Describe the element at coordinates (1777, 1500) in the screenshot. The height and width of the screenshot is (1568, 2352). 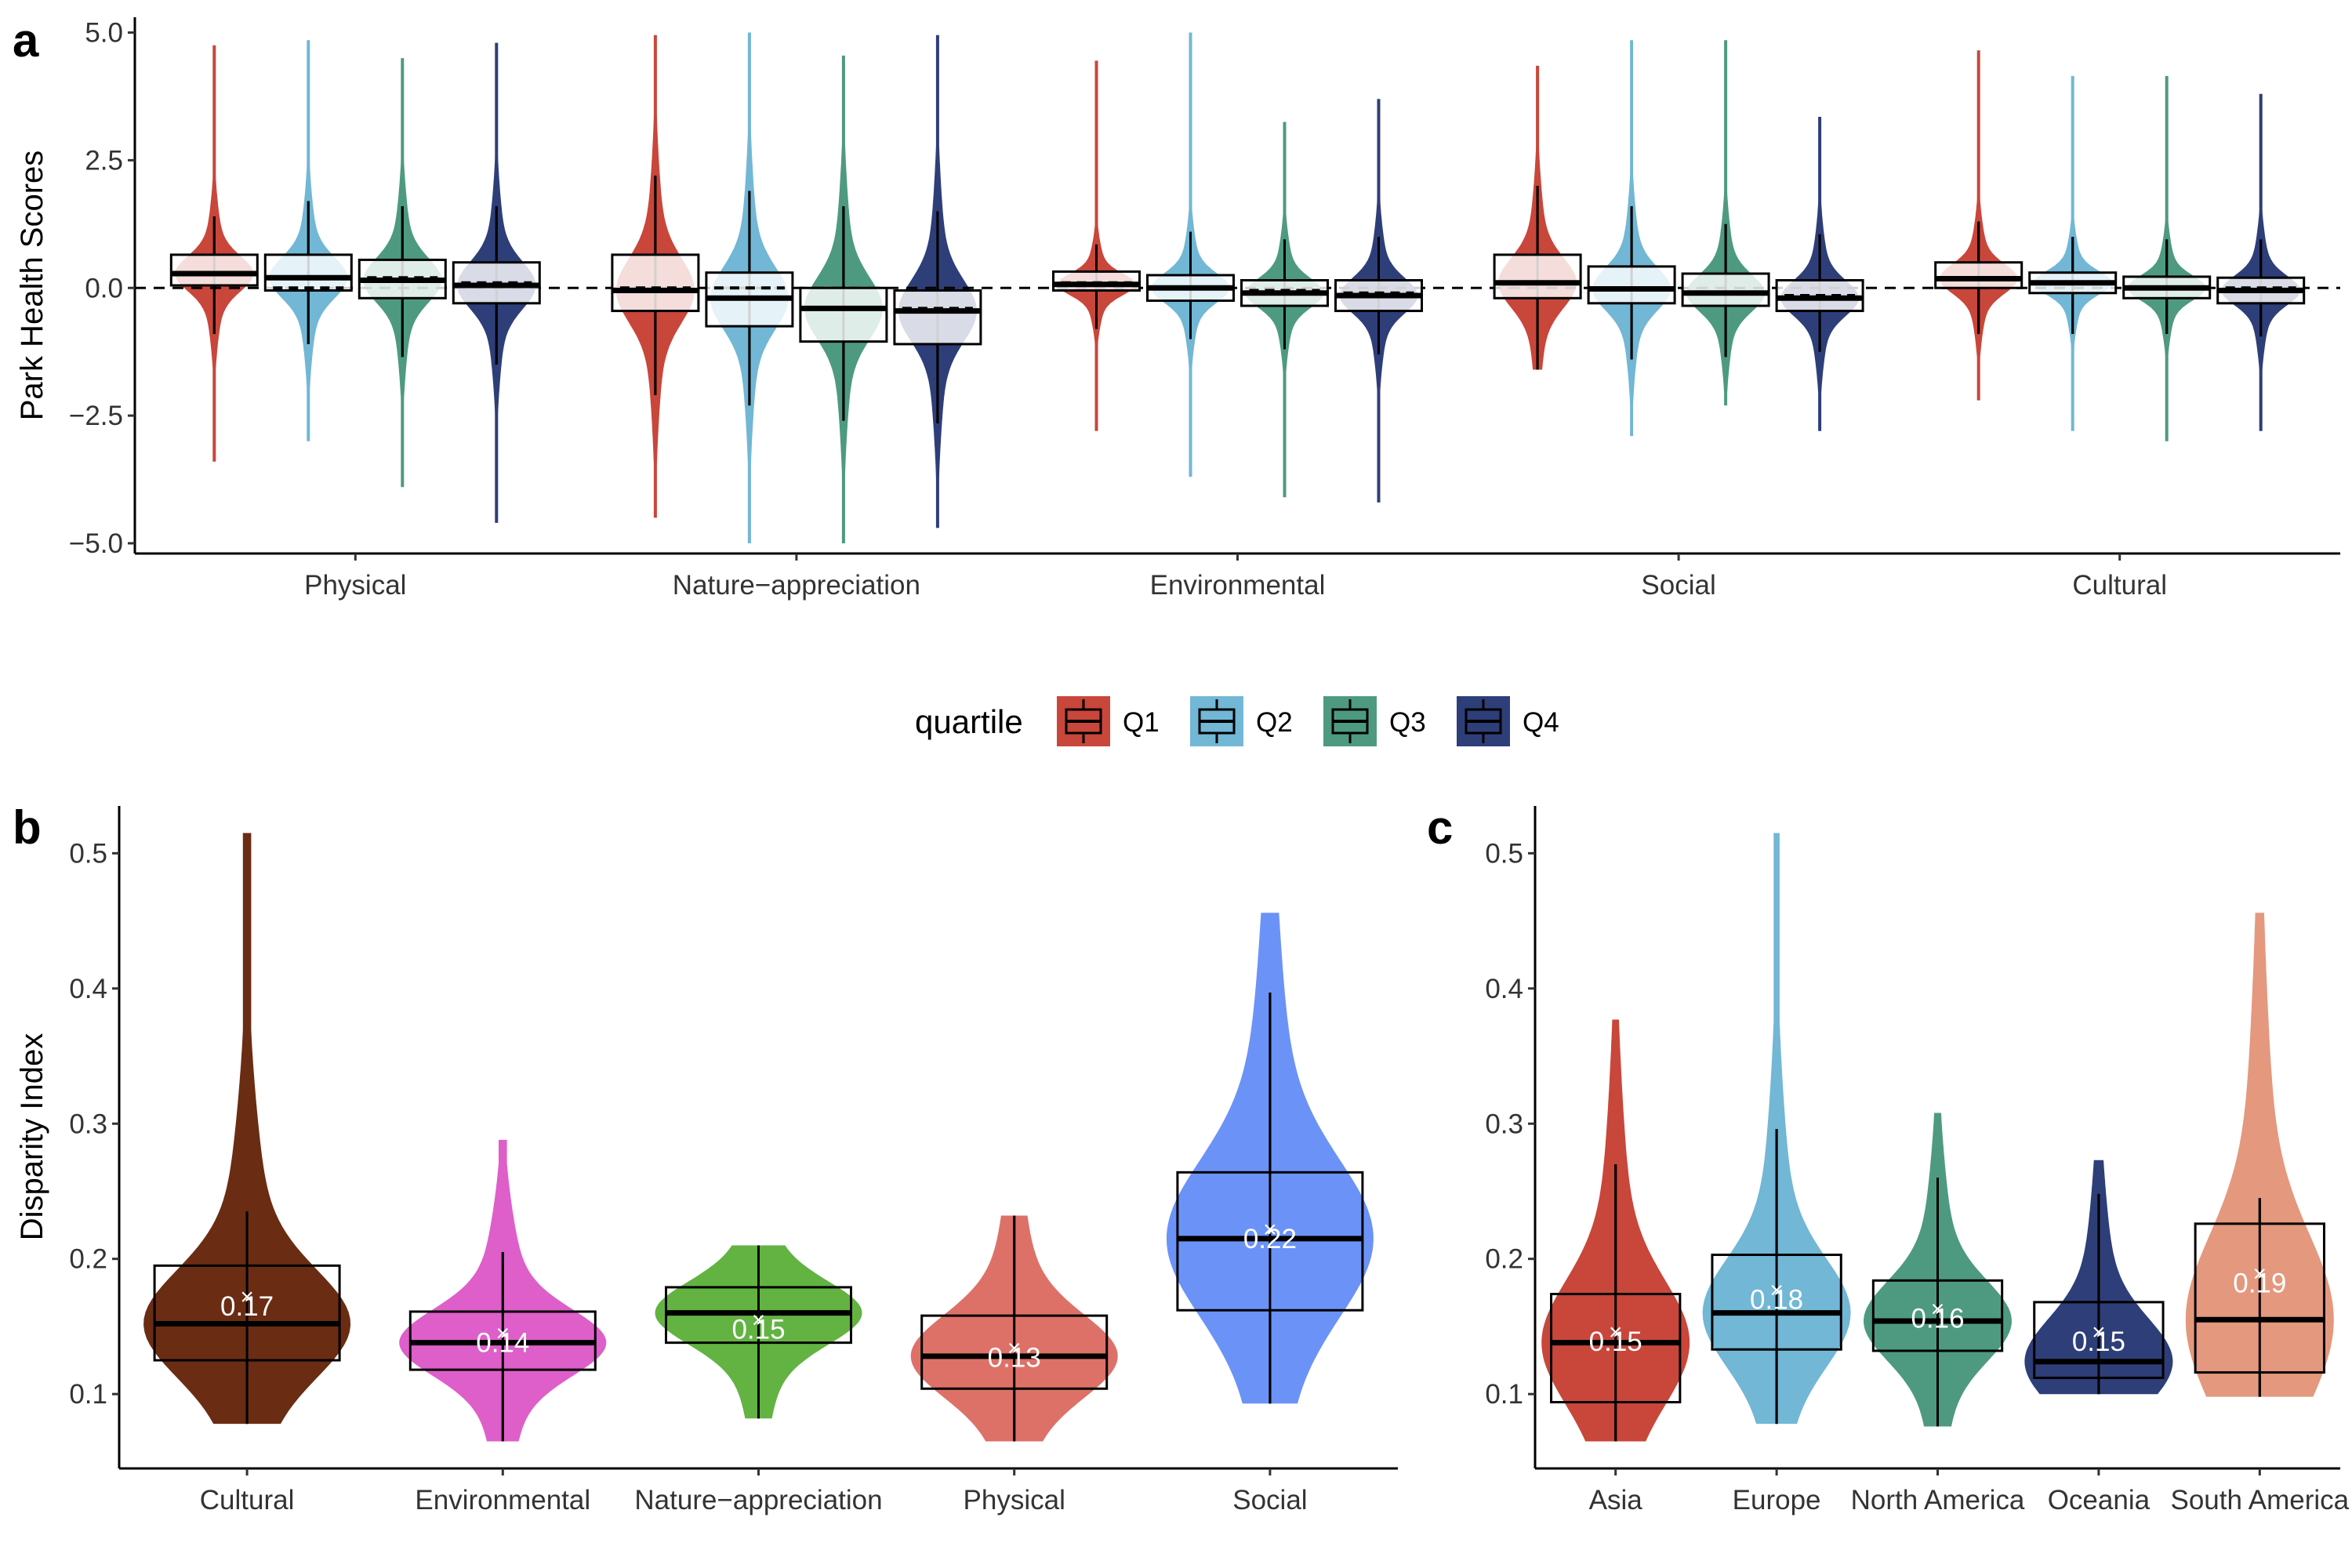
I see `panel-c-x-tick-label-europe: Europe` at that location.